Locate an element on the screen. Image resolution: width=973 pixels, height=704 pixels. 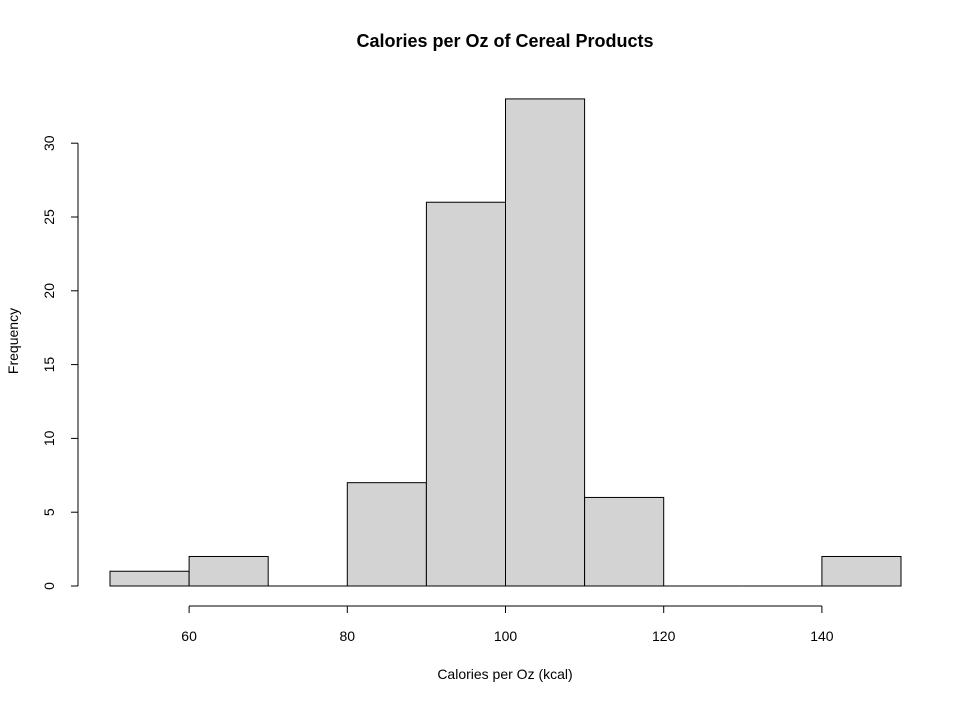
chart-title: Calories per Oz of Cereal Products is located at coordinates (504, 41).